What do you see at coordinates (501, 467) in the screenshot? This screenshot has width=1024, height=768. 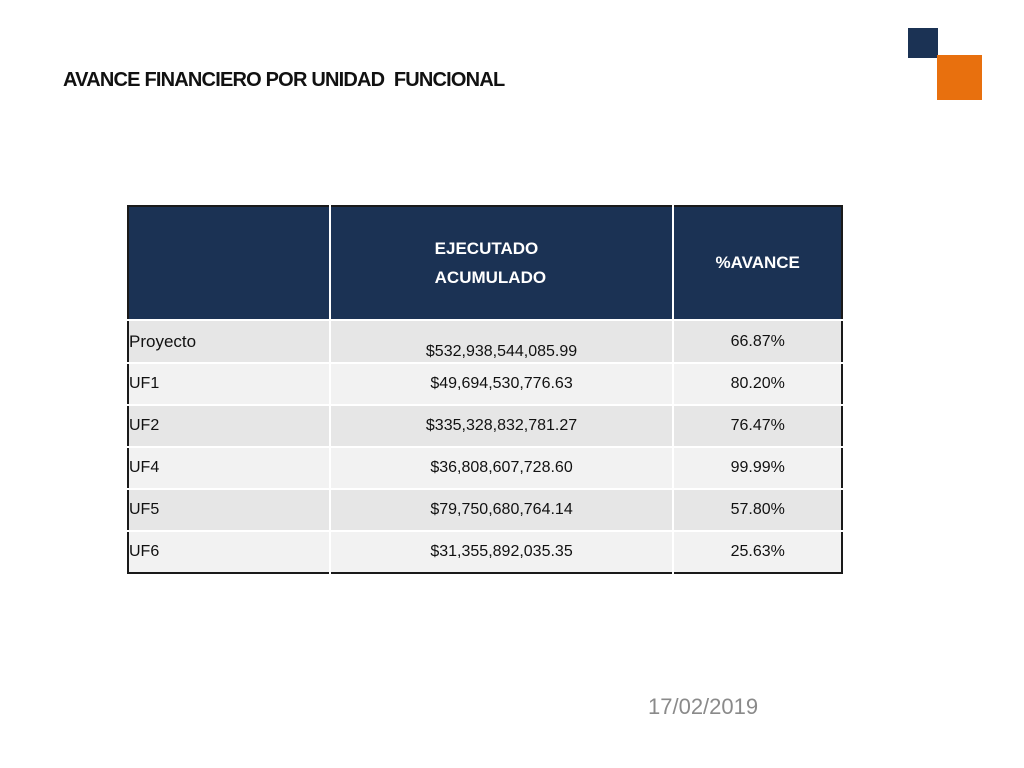 I see `row-executed: $36,808,607,728.60` at bounding box center [501, 467].